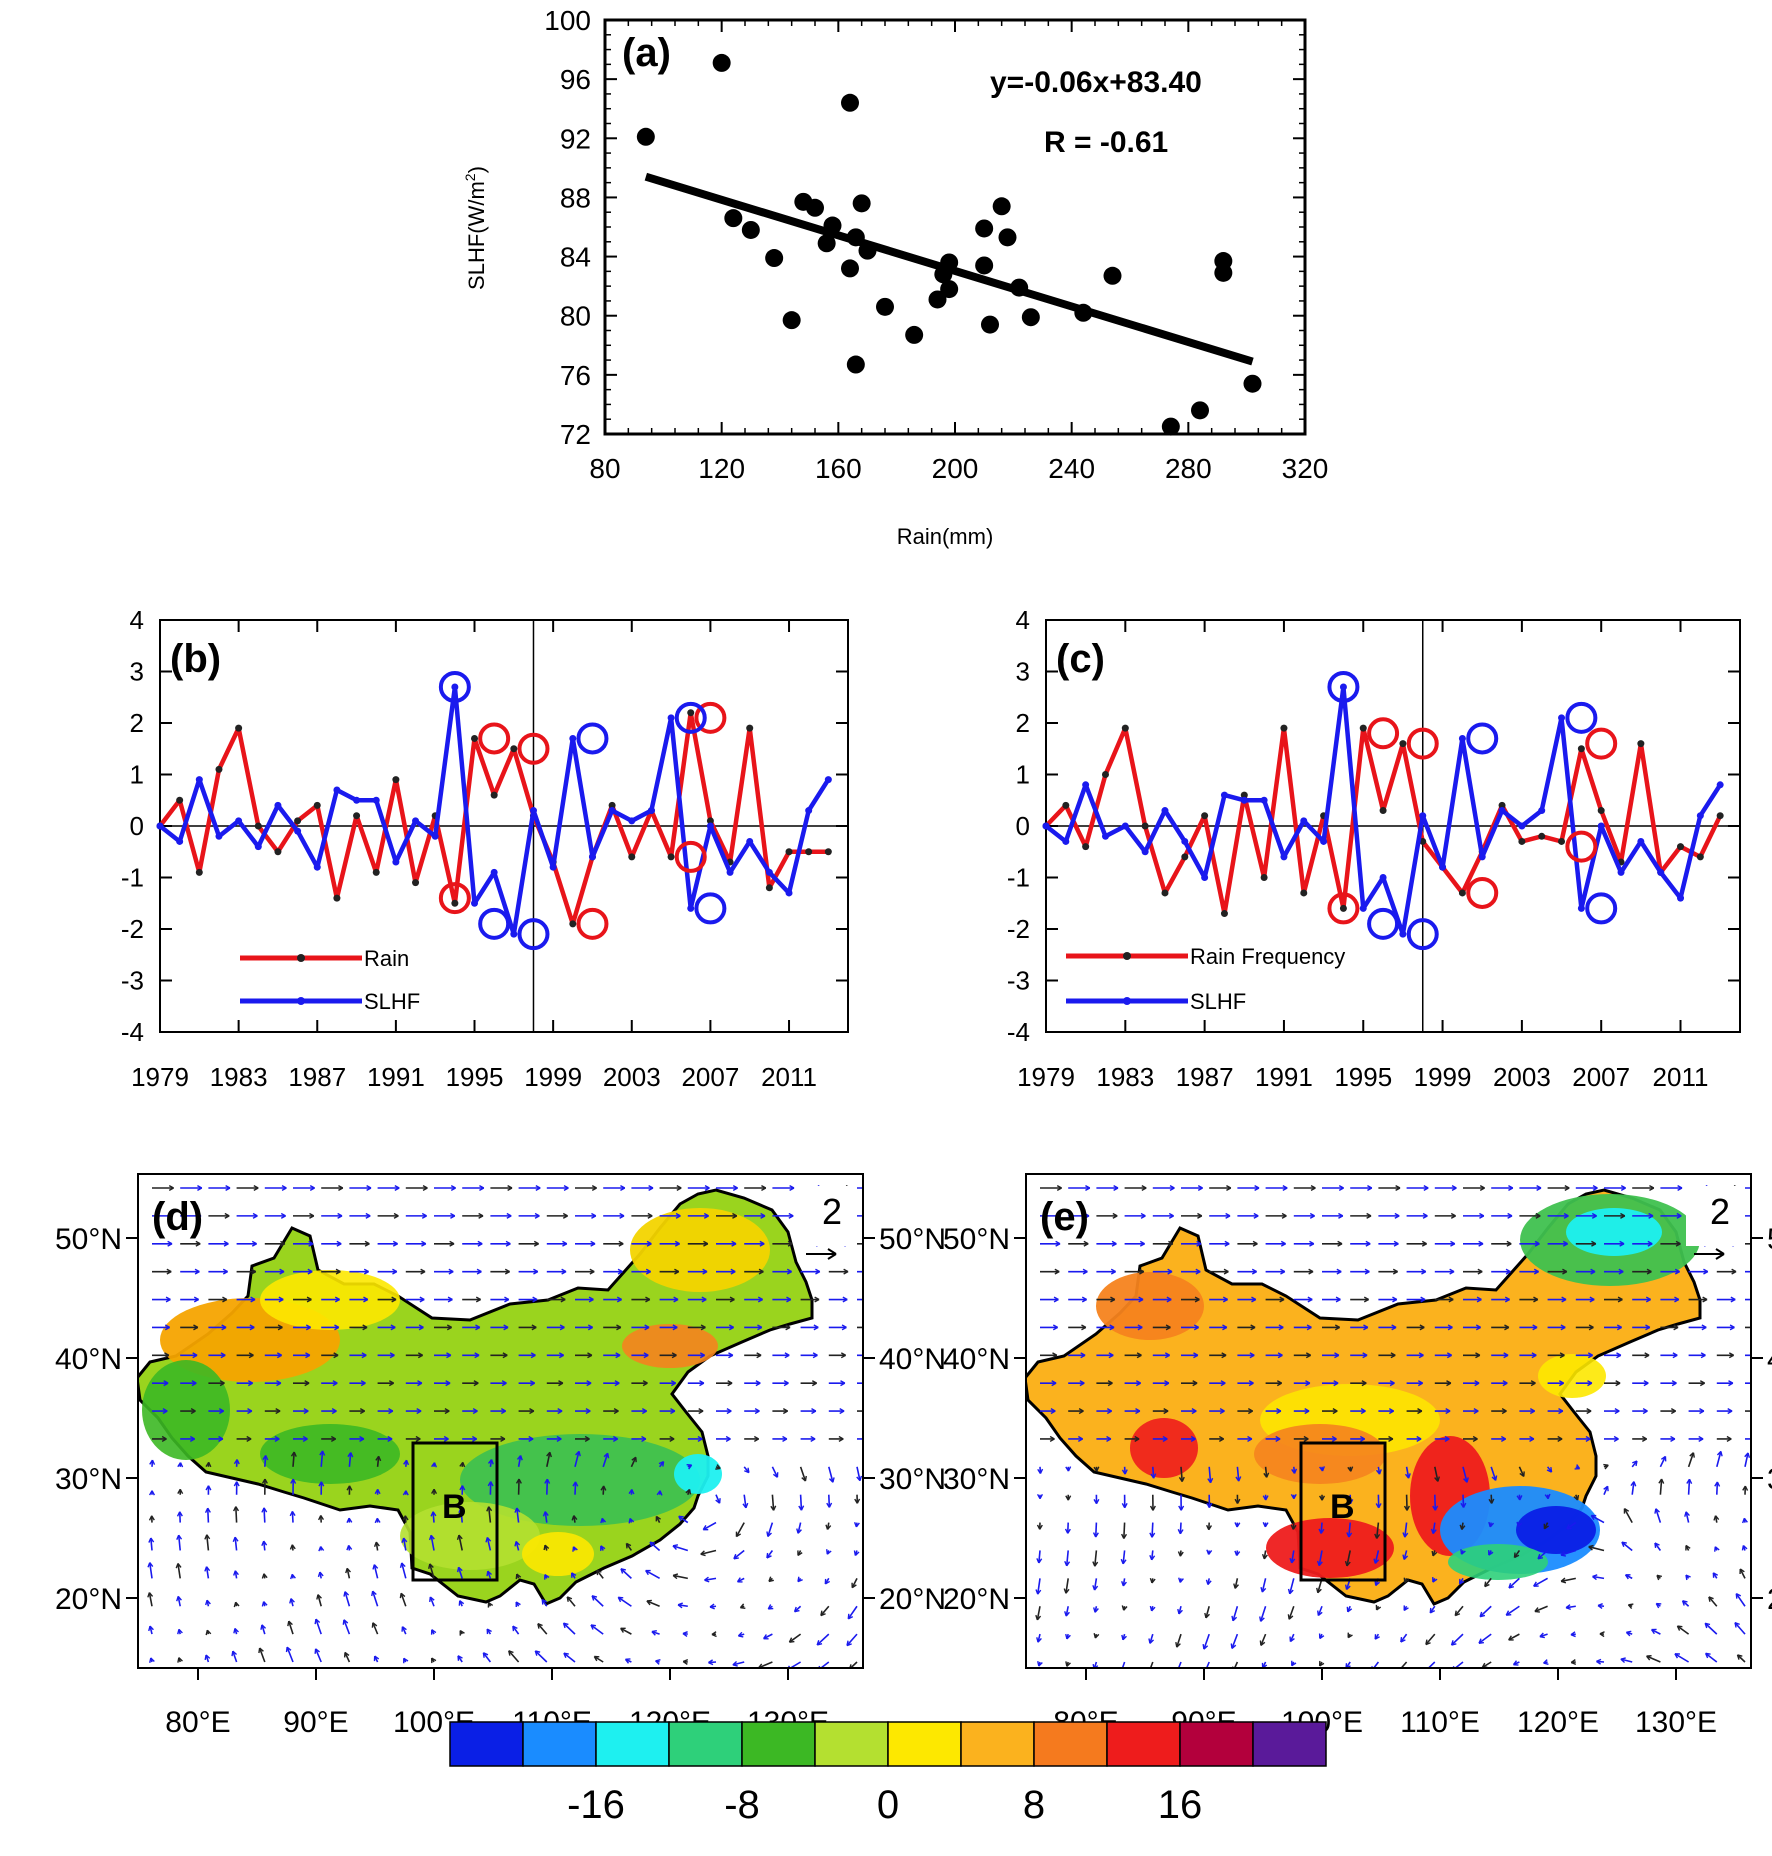 The height and width of the screenshot is (1856, 1772). What do you see at coordinates (239, 1077) in the screenshot?
I see `x-tick-label-b: 1983` at bounding box center [239, 1077].